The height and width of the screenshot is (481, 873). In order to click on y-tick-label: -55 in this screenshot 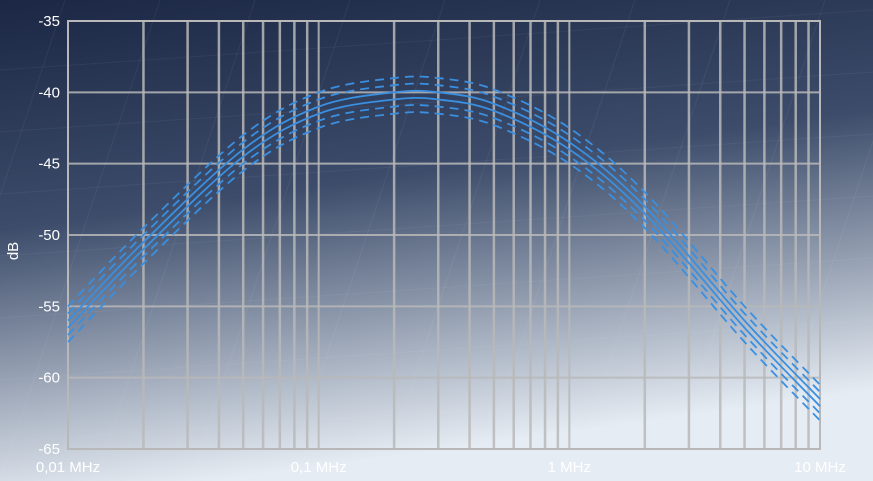, I will do `click(49, 306)`.